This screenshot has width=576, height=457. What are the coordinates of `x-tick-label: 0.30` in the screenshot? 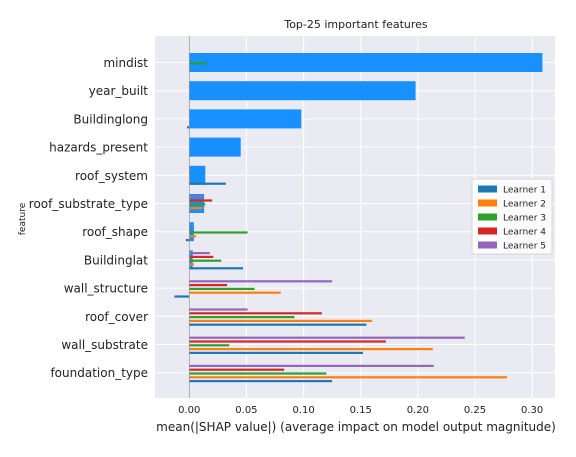 It's located at (532, 410).